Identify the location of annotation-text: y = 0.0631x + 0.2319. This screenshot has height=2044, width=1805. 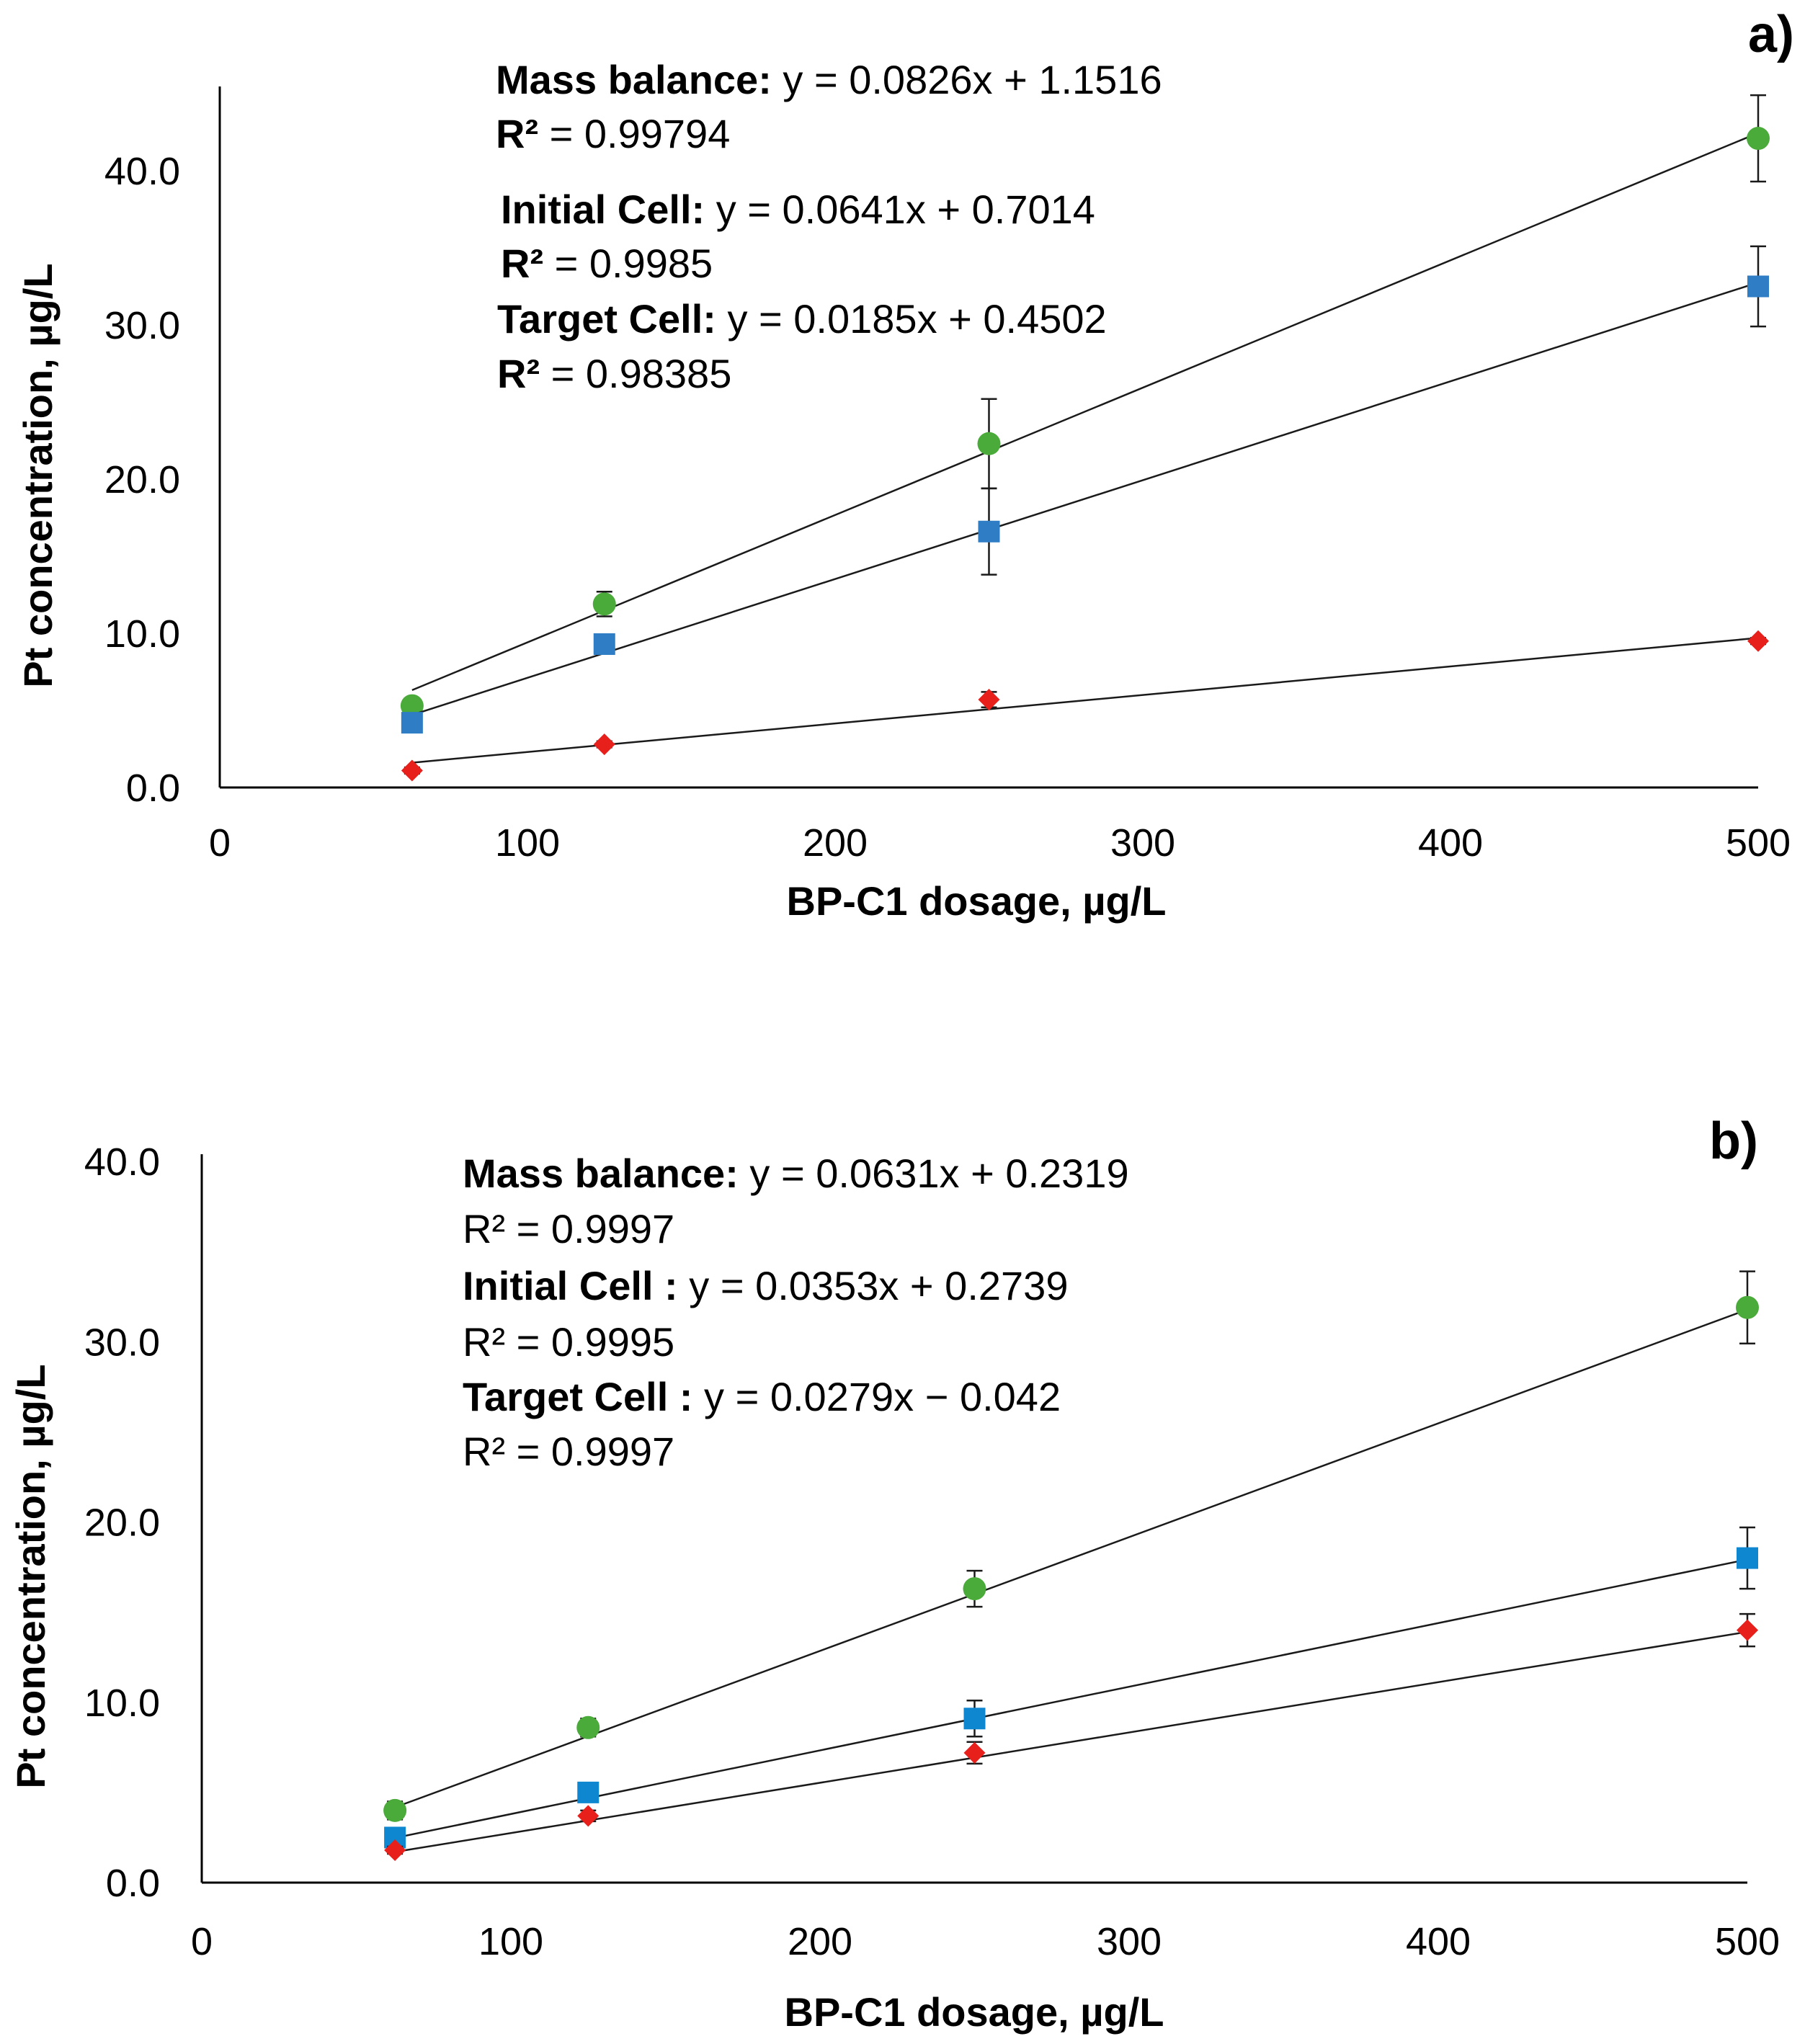
(934, 1173).